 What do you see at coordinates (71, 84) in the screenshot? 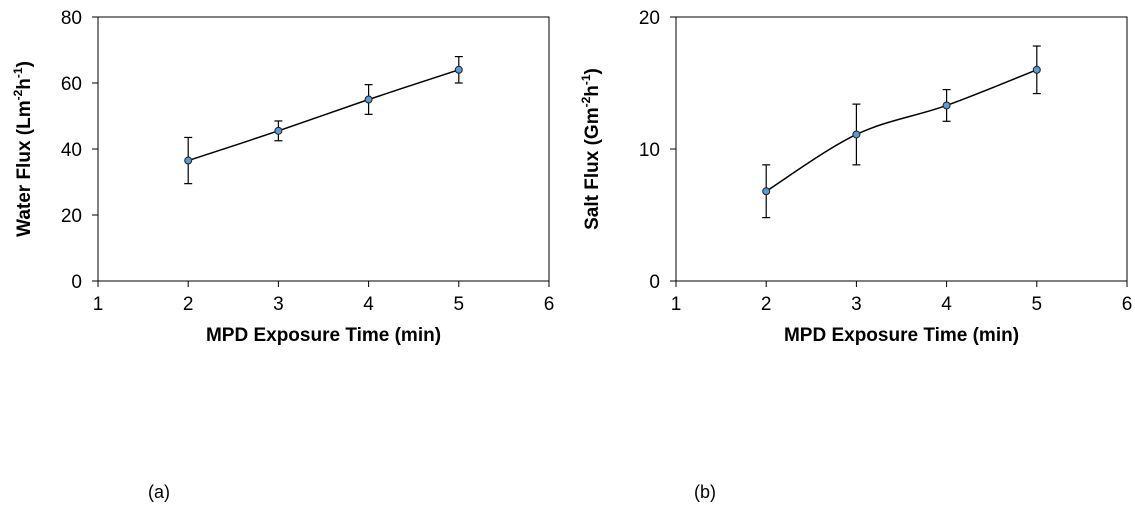
I see `y-tick-label: 60` at bounding box center [71, 84].